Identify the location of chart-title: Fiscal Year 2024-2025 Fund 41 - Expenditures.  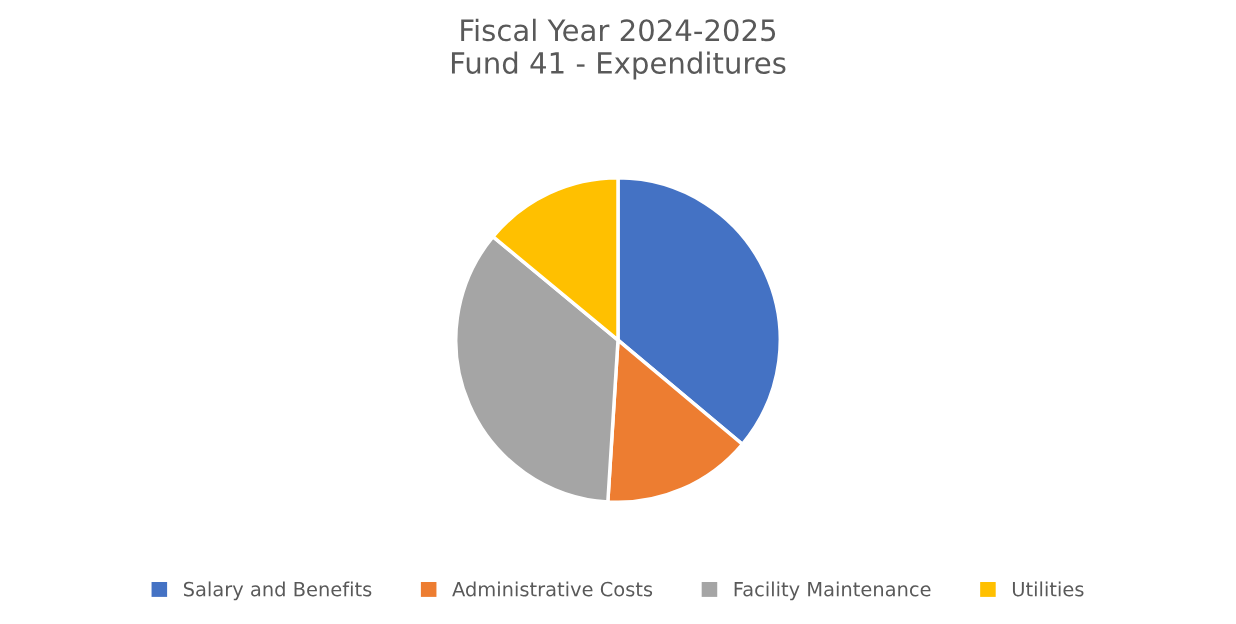
(618, 49).